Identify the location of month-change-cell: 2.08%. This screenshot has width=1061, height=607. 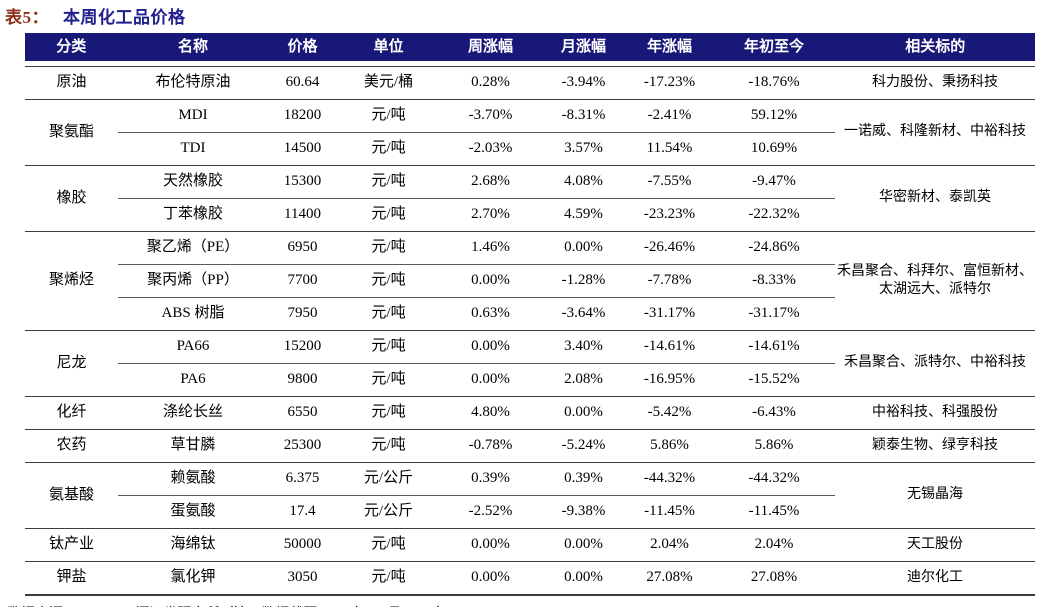
(583, 380).